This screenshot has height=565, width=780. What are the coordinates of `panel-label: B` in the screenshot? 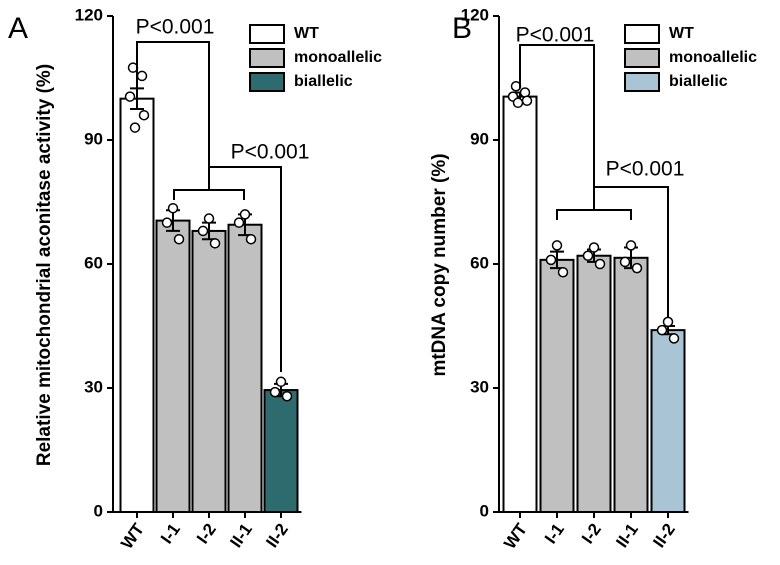 It's located at (462, 28).